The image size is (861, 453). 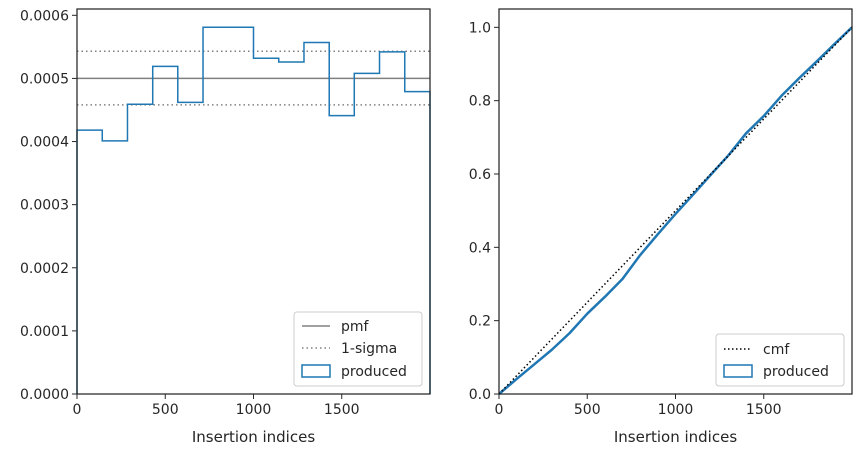 What do you see at coordinates (44, 79) in the screenshot?
I see `y-tick-label: 0.0005` at bounding box center [44, 79].